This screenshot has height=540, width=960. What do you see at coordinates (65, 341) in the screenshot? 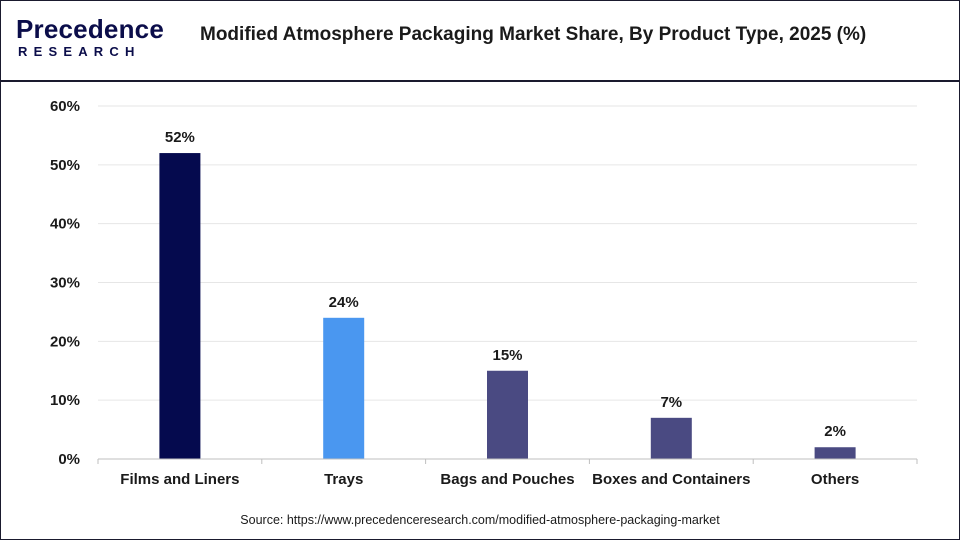
I see `y-tick-label: 20%` at bounding box center [65, 341].